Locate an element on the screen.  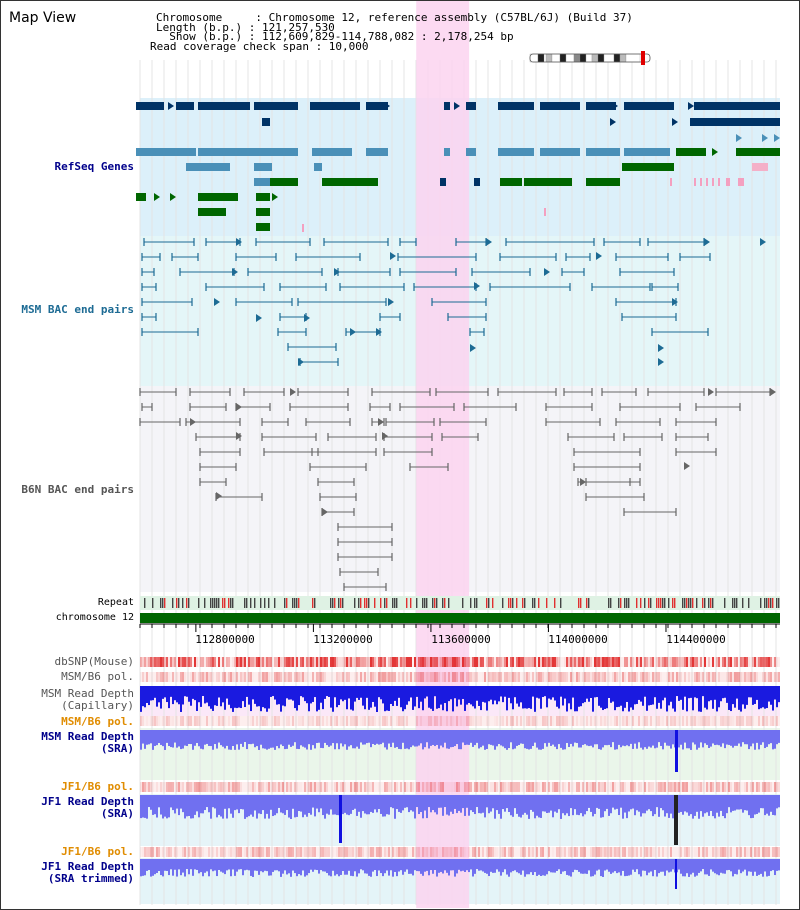
depth-spike is located at coordinates (676, 751).